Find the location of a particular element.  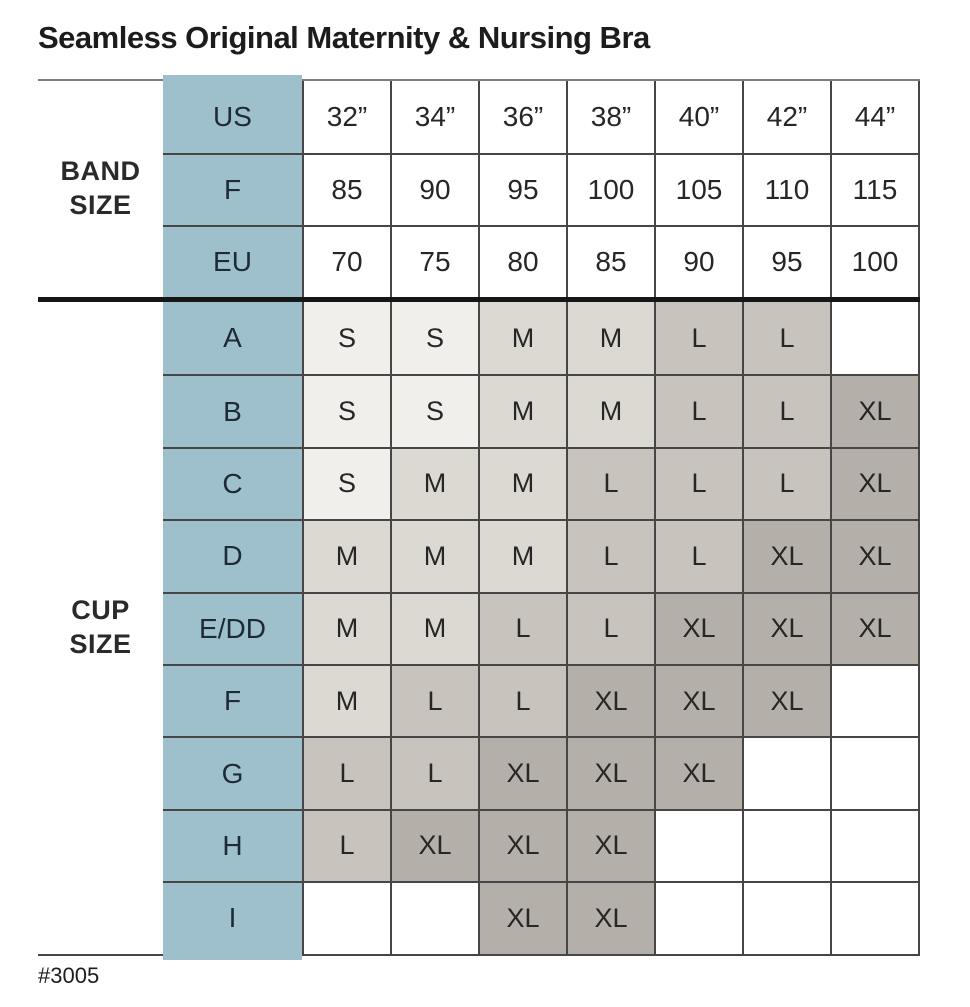

band-row-label: EU is located at coordinates (232, 262).